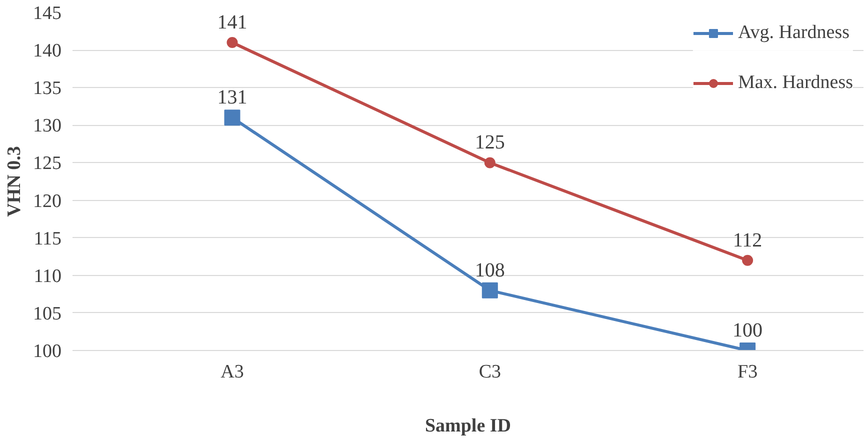  What do you see at coordinates (48, 276) in the screenshot?
I see `y-tick-label: 110` at bounding box center [48, 276].